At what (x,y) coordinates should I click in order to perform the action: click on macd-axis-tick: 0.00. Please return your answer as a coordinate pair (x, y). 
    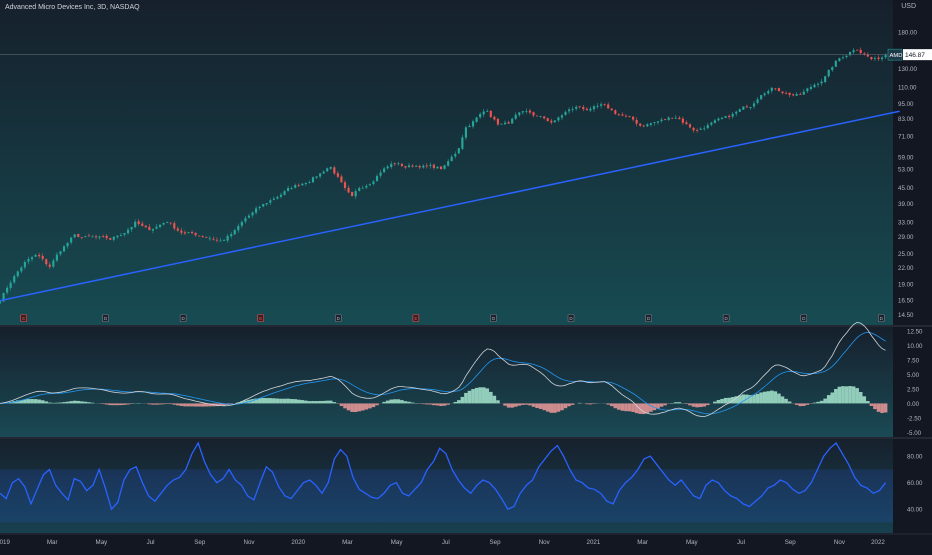
    Looking at the image, I should click on (913, 404).